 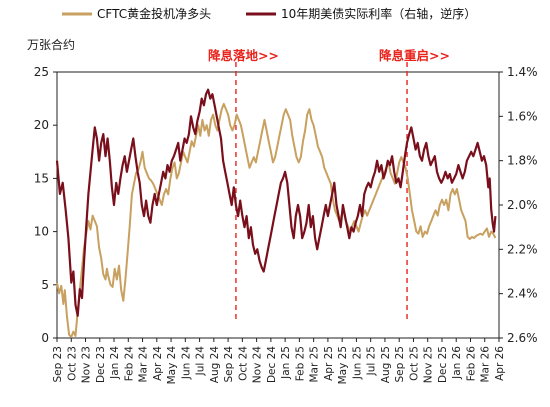 What do you see at coordinates (286, 363) in the screenshot?
I see `x-tick-label: Jan 25` at bounding box center [286, 363].